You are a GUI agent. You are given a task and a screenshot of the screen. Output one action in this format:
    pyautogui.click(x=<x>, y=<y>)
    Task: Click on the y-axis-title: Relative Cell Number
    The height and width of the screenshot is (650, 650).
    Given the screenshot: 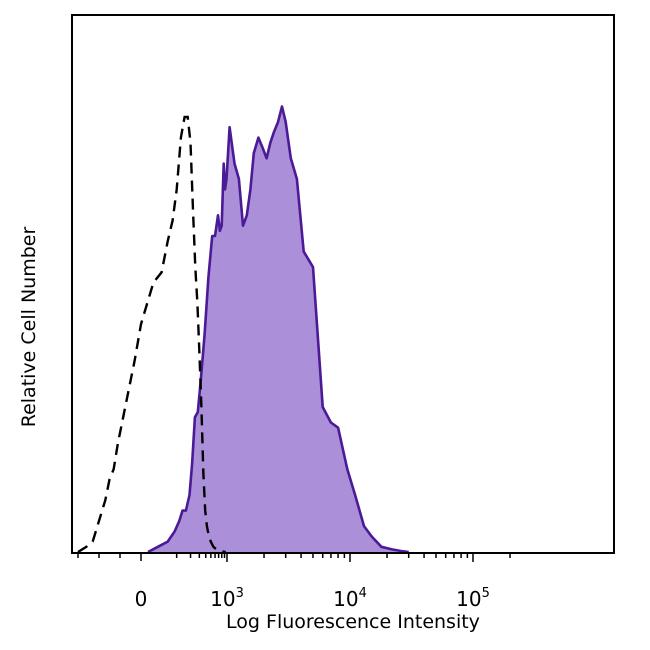 What is the action you would take?
    pyautogui.click(x=29, y=327)
    